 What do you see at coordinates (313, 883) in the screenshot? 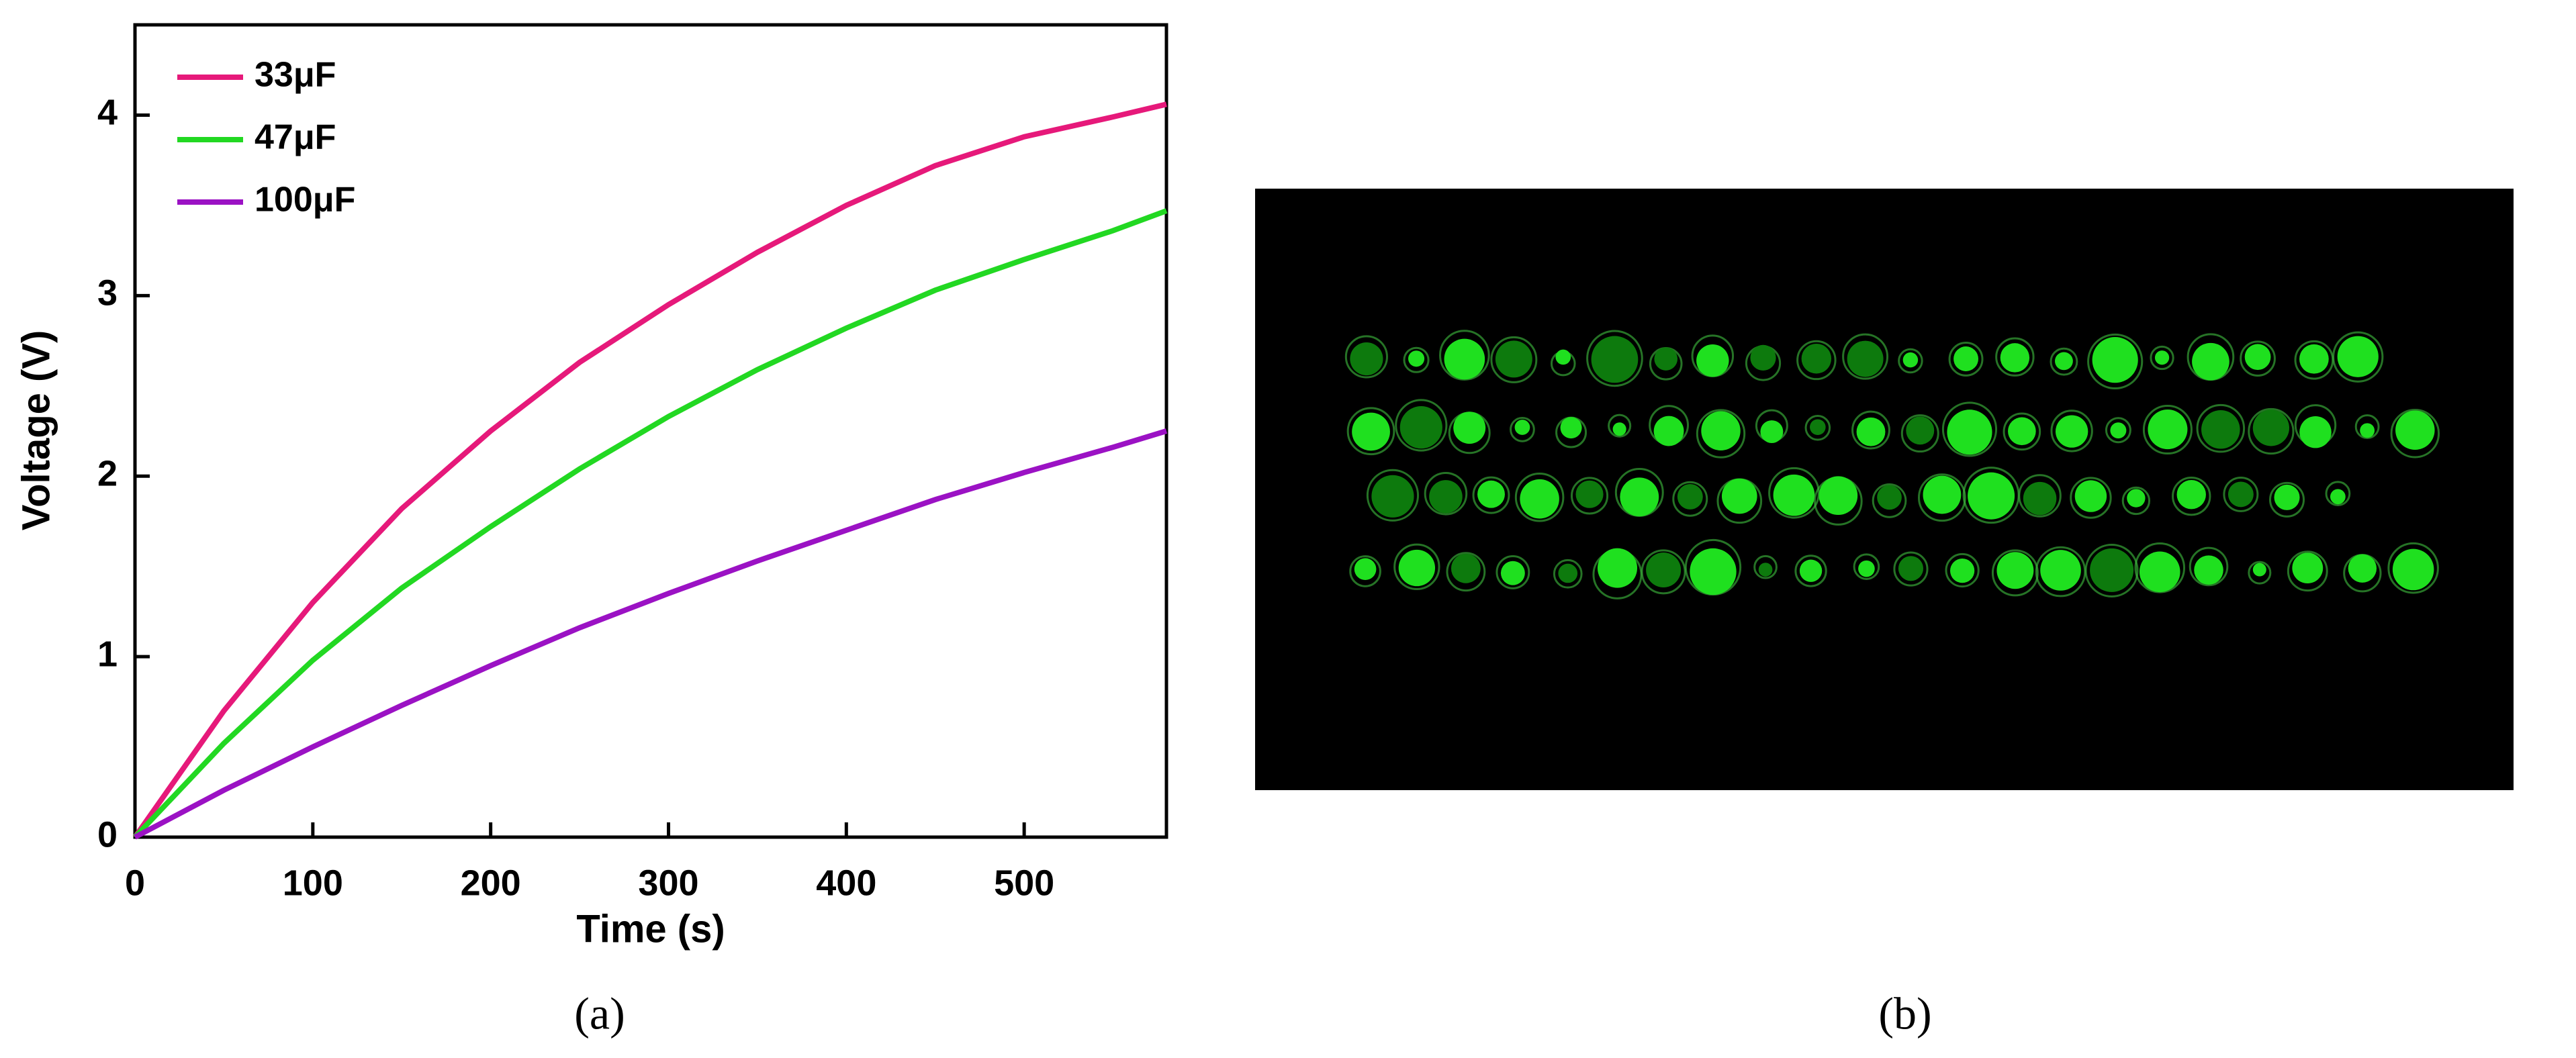
I see `x-tick-label: 100` at bounding box center [313, 883].